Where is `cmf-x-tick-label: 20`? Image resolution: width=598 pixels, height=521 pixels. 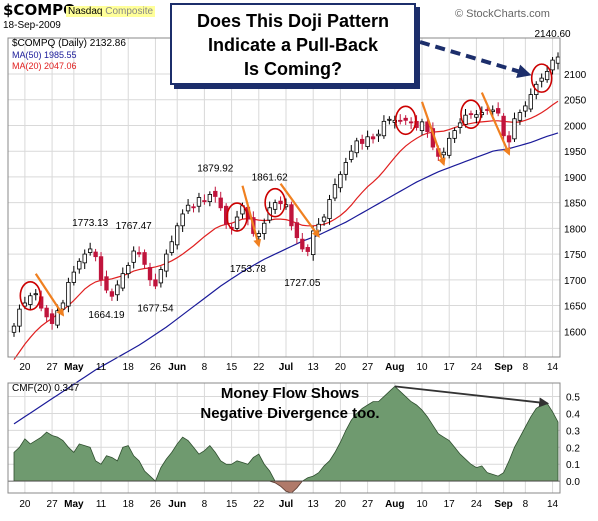 cmf-x-tick-label: 20 is located at coordinates (341, 504).